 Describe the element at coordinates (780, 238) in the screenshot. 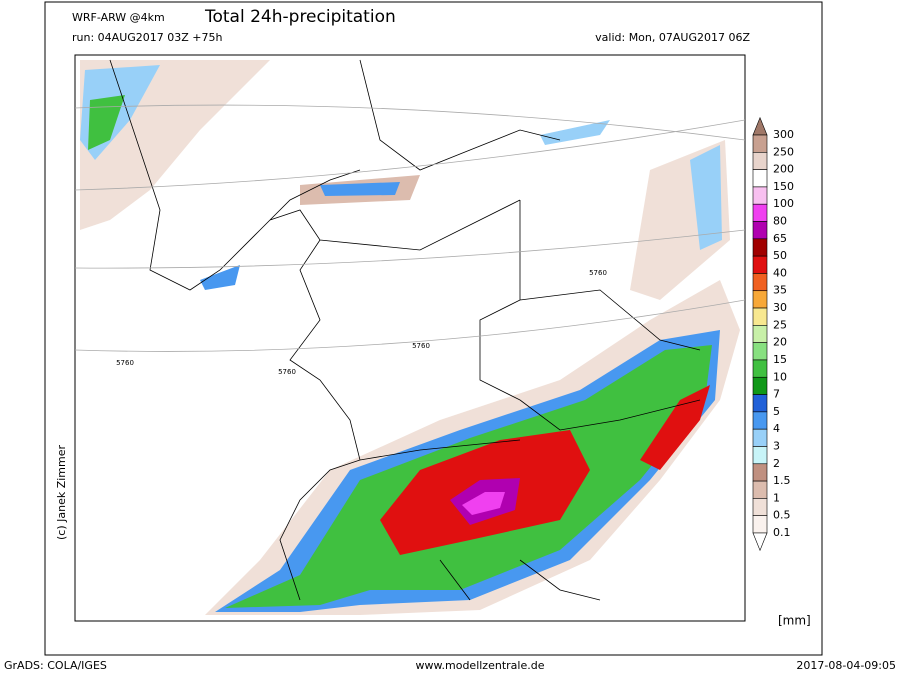

I see `colorbar-label: 65` at that location.